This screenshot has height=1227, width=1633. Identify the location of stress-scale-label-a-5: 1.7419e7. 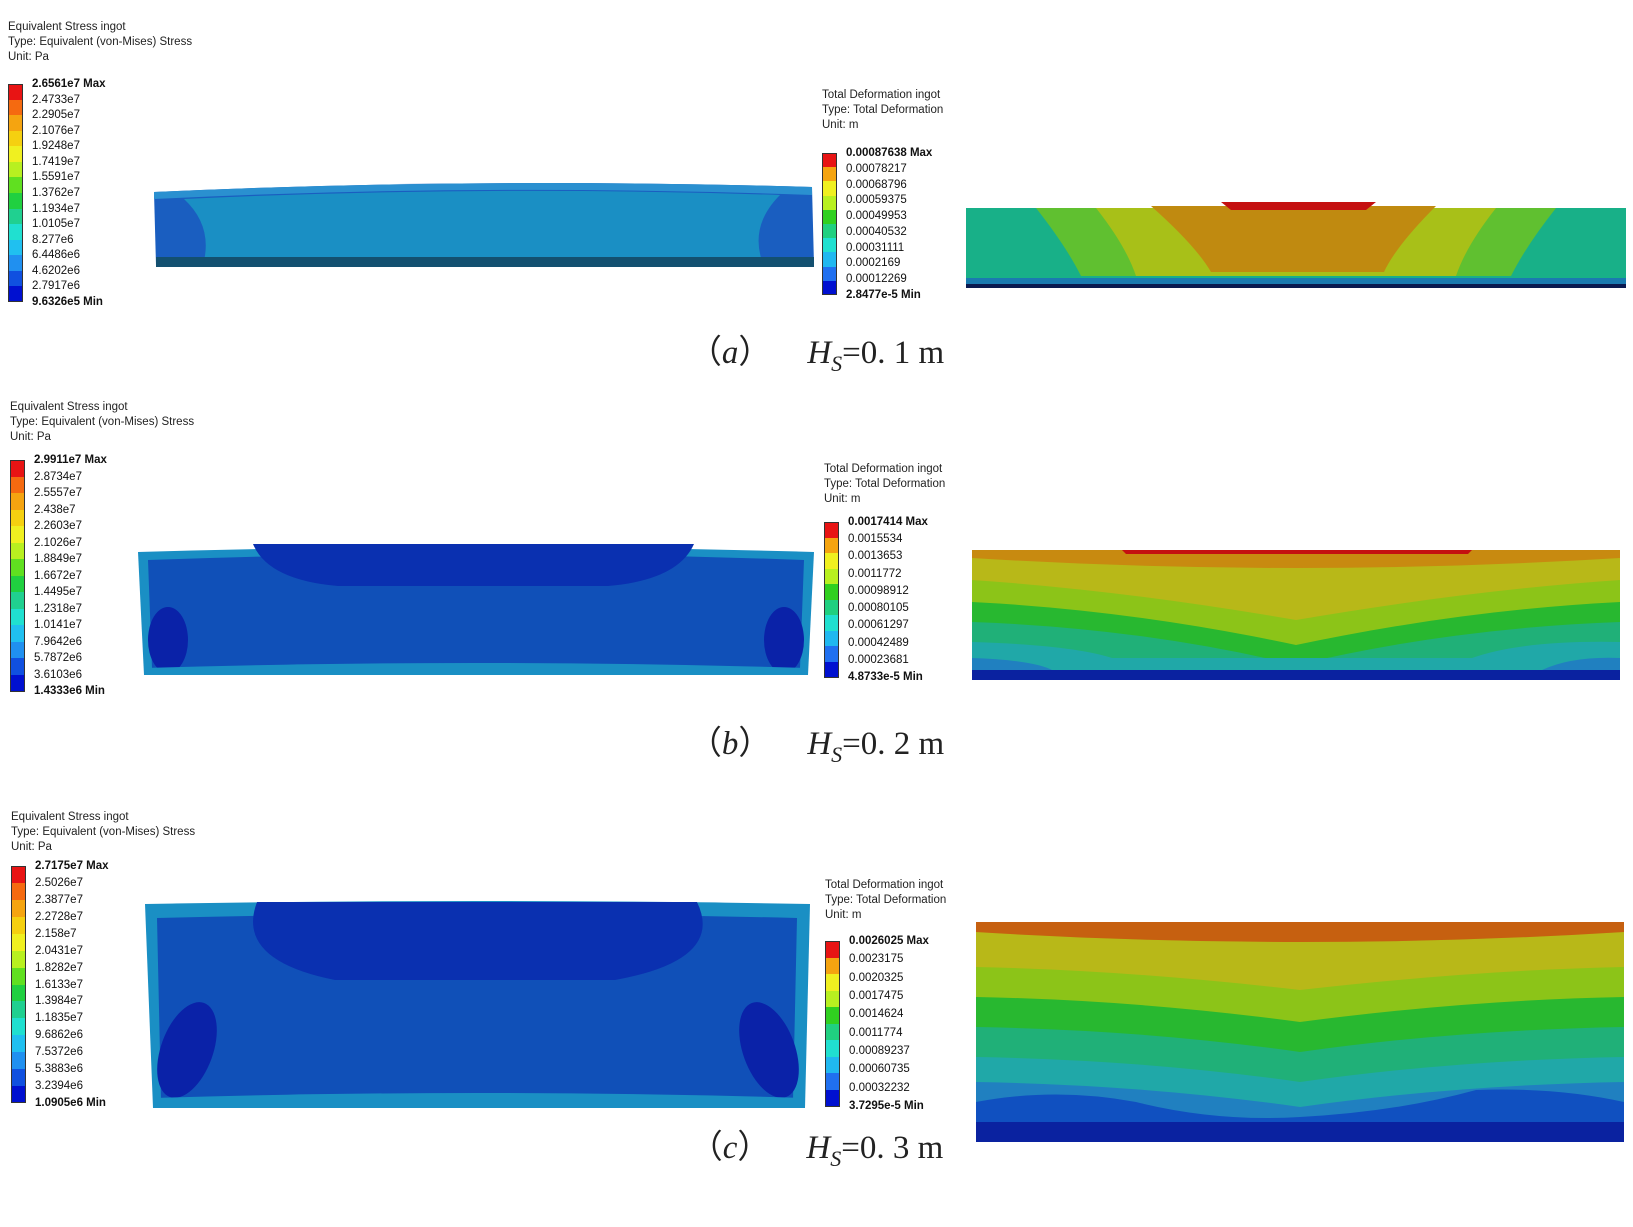
(56, 161).